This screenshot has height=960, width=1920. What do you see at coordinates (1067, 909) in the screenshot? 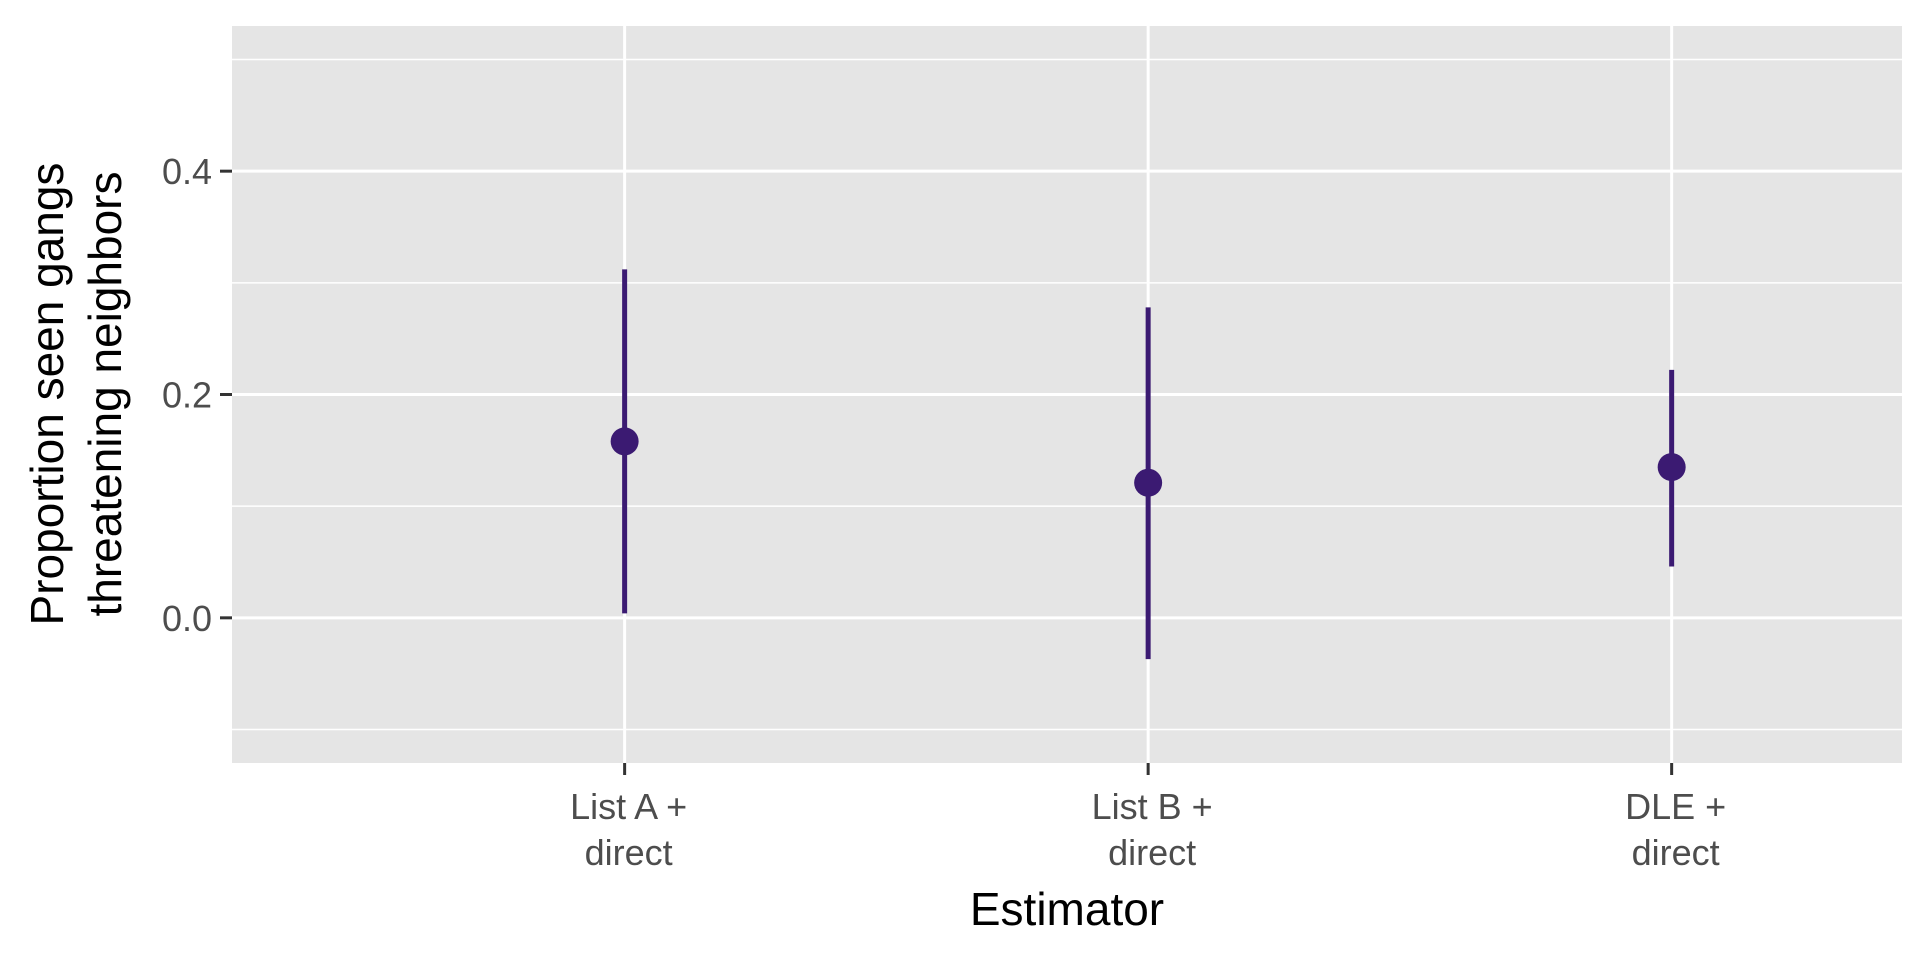
I see `x-axis-title: Estimator` at bounding box center [1067, 909].